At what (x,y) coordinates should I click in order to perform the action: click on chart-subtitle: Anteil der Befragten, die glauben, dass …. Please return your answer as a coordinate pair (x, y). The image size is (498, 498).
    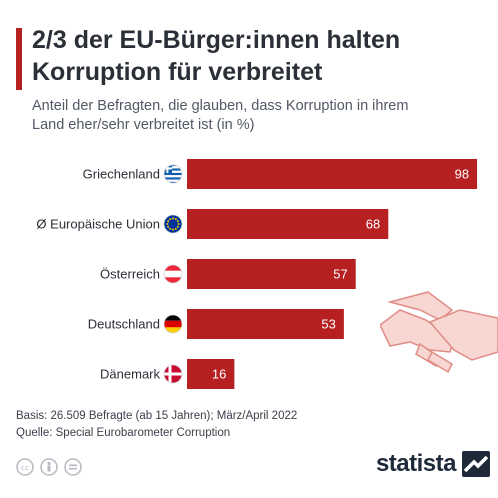
    Looking at the image, I should click on (262, 116).